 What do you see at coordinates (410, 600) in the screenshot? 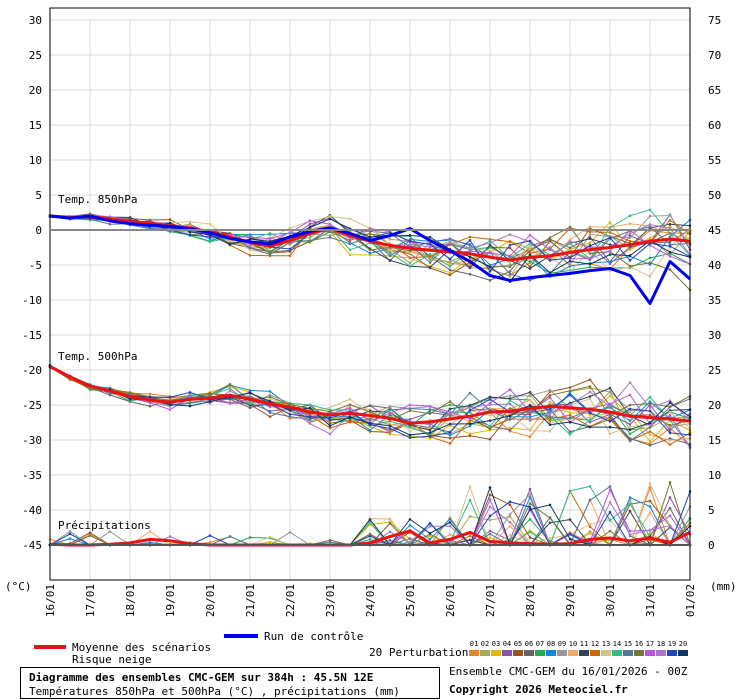
I see `x-tick-label: 25/01` at bounding box center [410, 600].